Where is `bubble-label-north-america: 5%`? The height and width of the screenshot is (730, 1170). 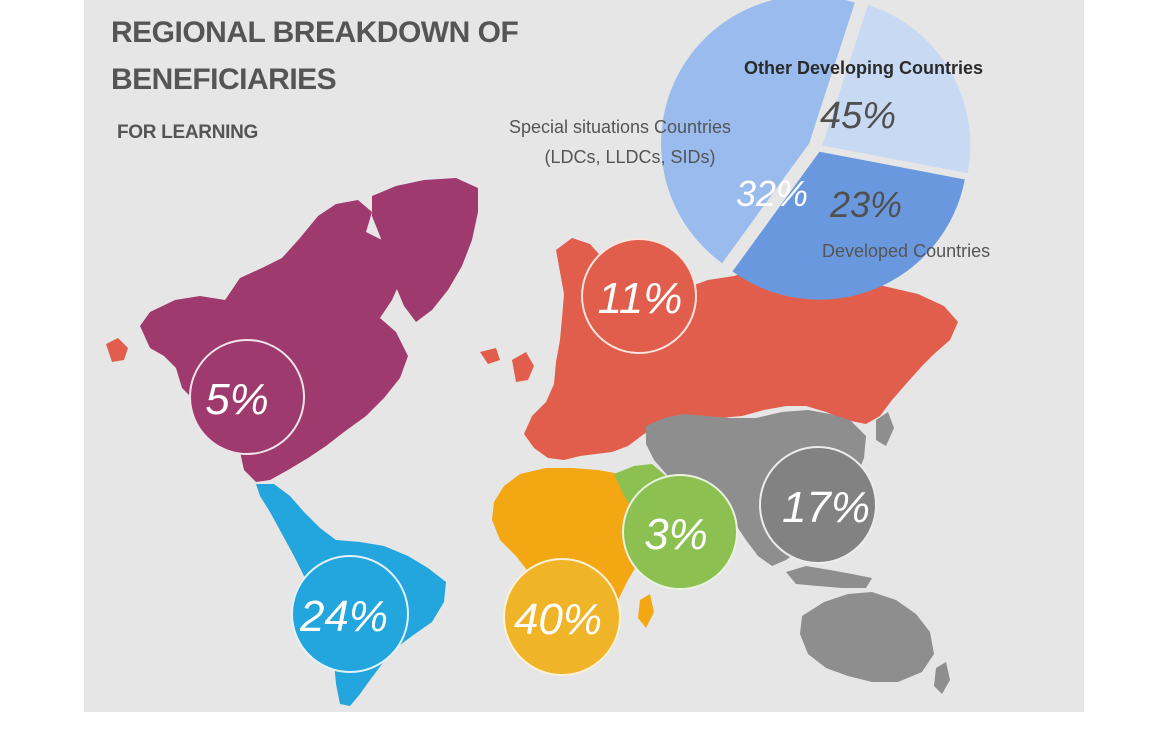
bubble-label-north-america: 5% is located at coordinates (237, 399).